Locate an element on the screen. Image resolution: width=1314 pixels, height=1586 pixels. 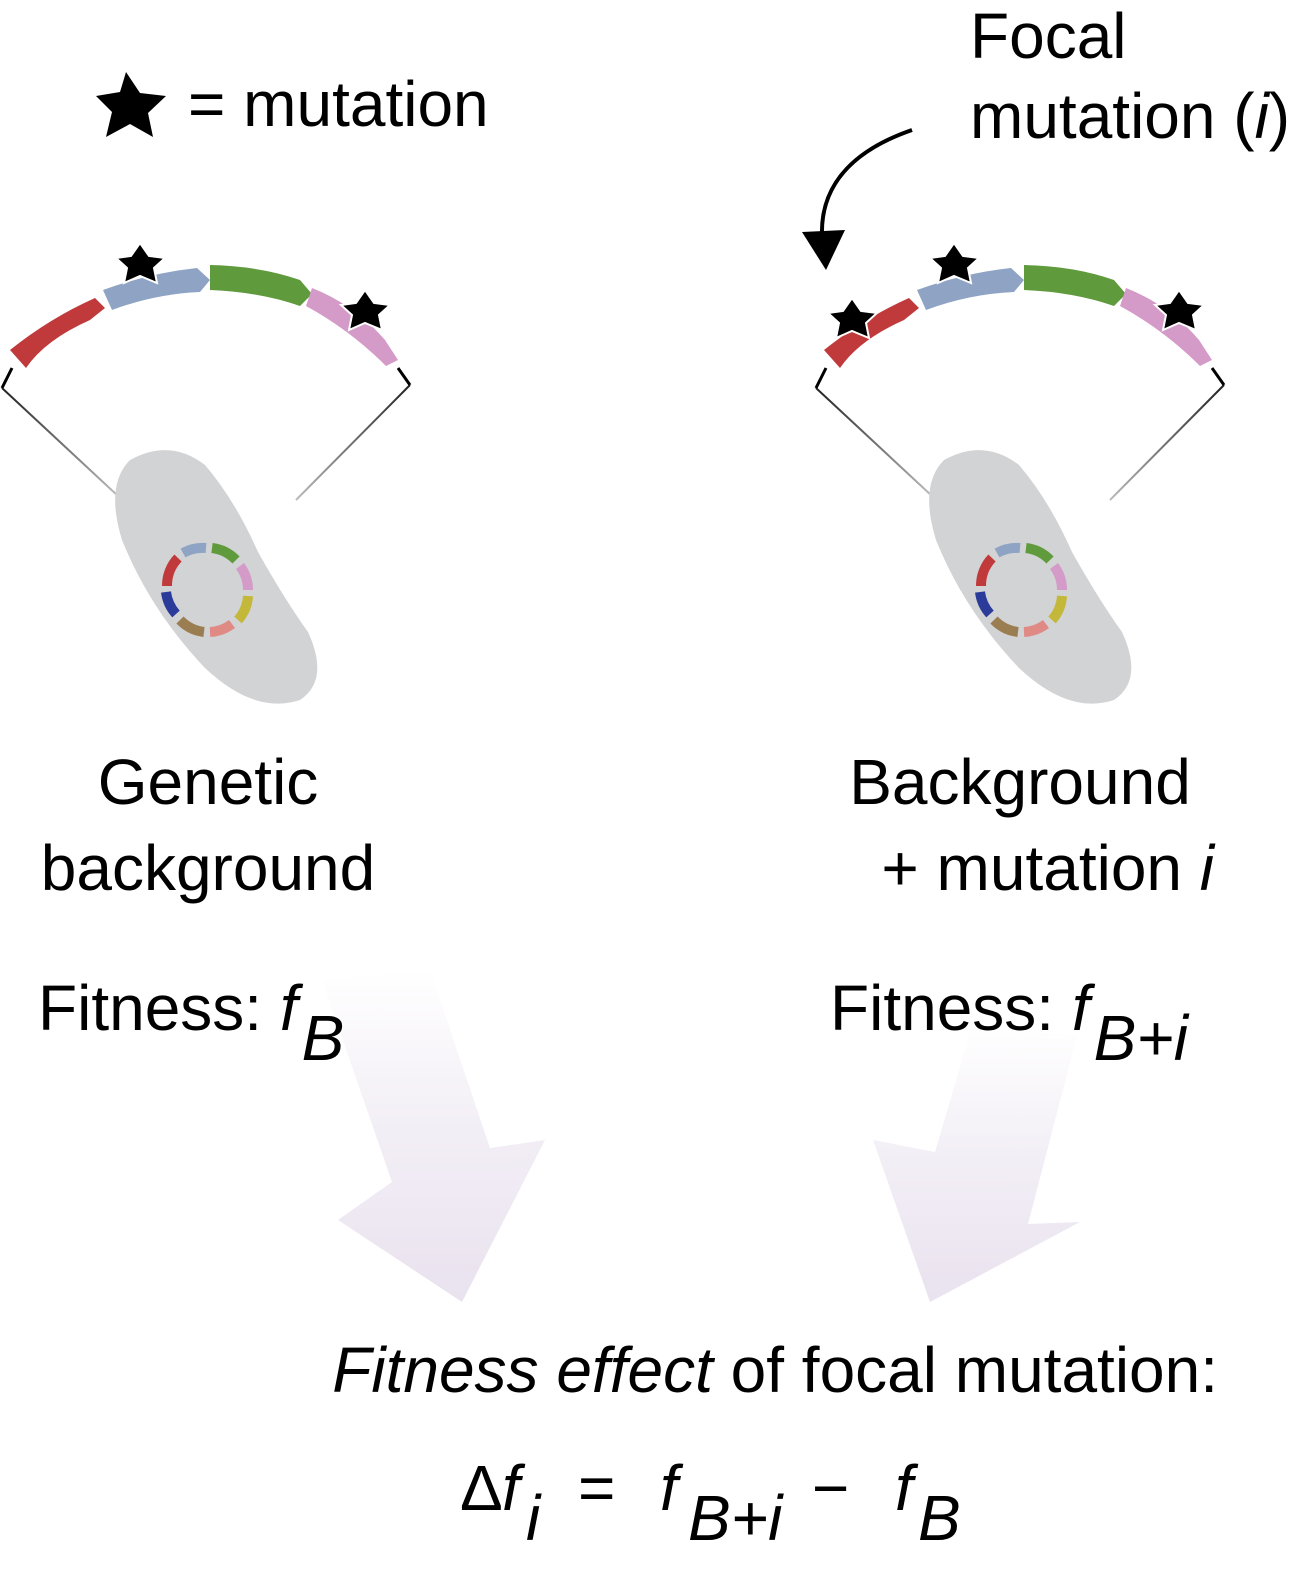
right-merge-arrow is located at coordinates (976, 1164).